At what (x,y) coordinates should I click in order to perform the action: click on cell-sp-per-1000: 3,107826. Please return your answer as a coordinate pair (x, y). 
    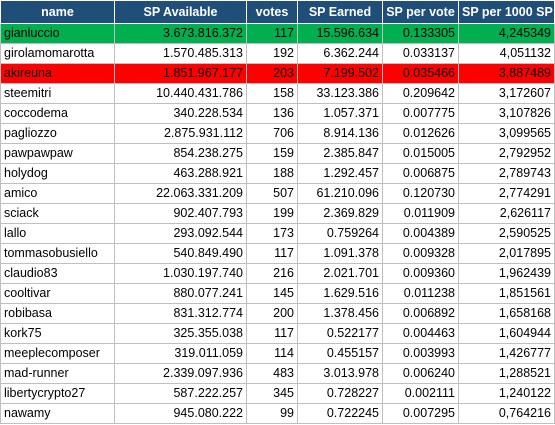
    Looking at the image, I should click on (506, 113).